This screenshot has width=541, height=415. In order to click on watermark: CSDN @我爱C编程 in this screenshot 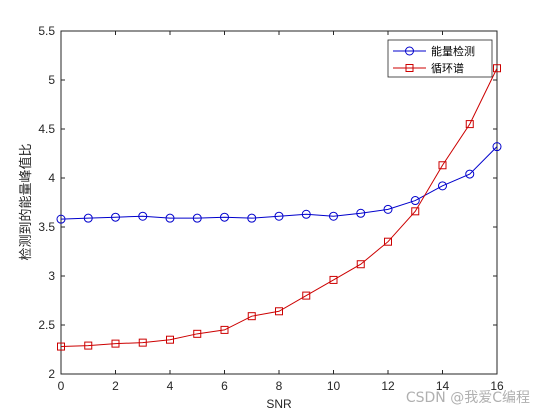, I will do `click(468, 398)`.